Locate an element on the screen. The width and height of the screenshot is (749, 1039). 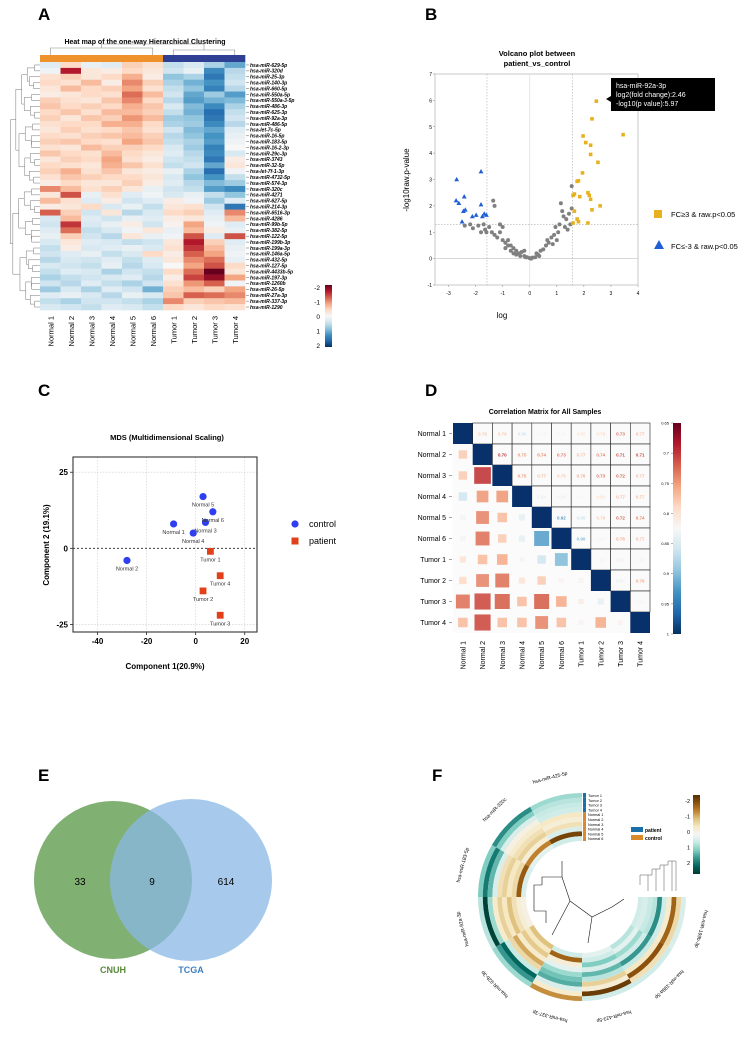
row-label: hsa-miR-629-5p is located at coordinates (268, 66).